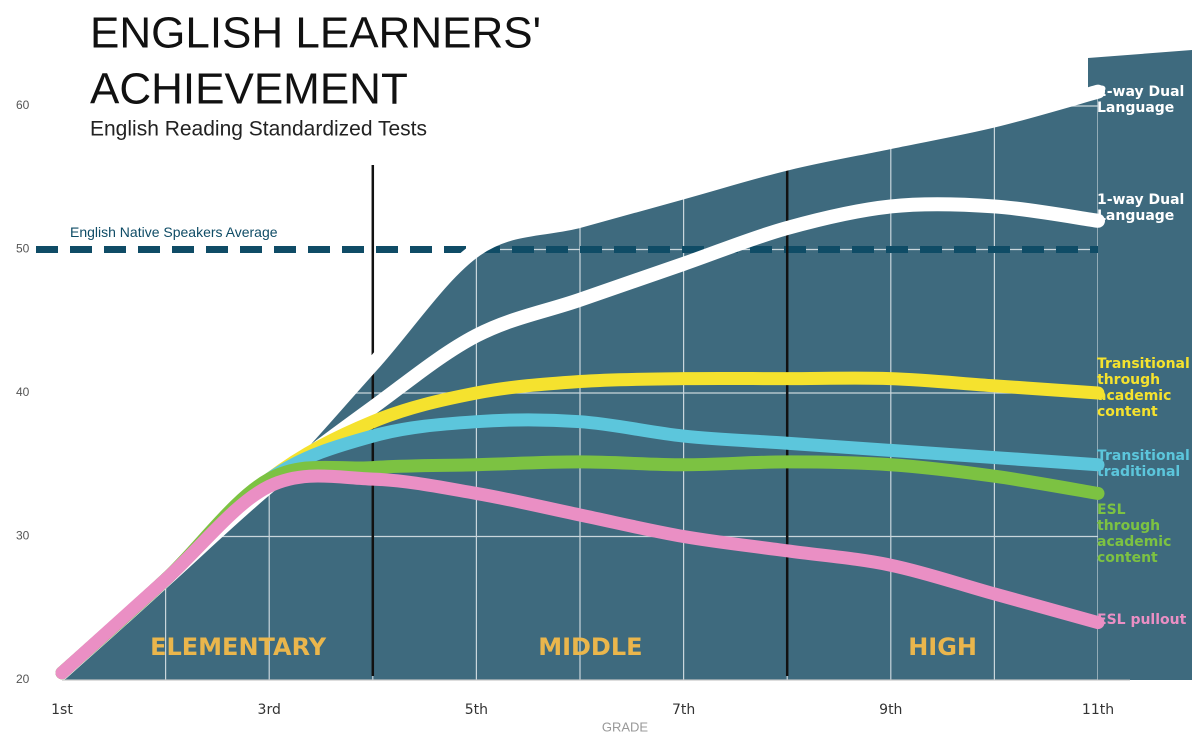 The height and width of the screenshot is (736, 1192). I want to click on chart-title: ACHIEVEMENT, so click(249, 89).